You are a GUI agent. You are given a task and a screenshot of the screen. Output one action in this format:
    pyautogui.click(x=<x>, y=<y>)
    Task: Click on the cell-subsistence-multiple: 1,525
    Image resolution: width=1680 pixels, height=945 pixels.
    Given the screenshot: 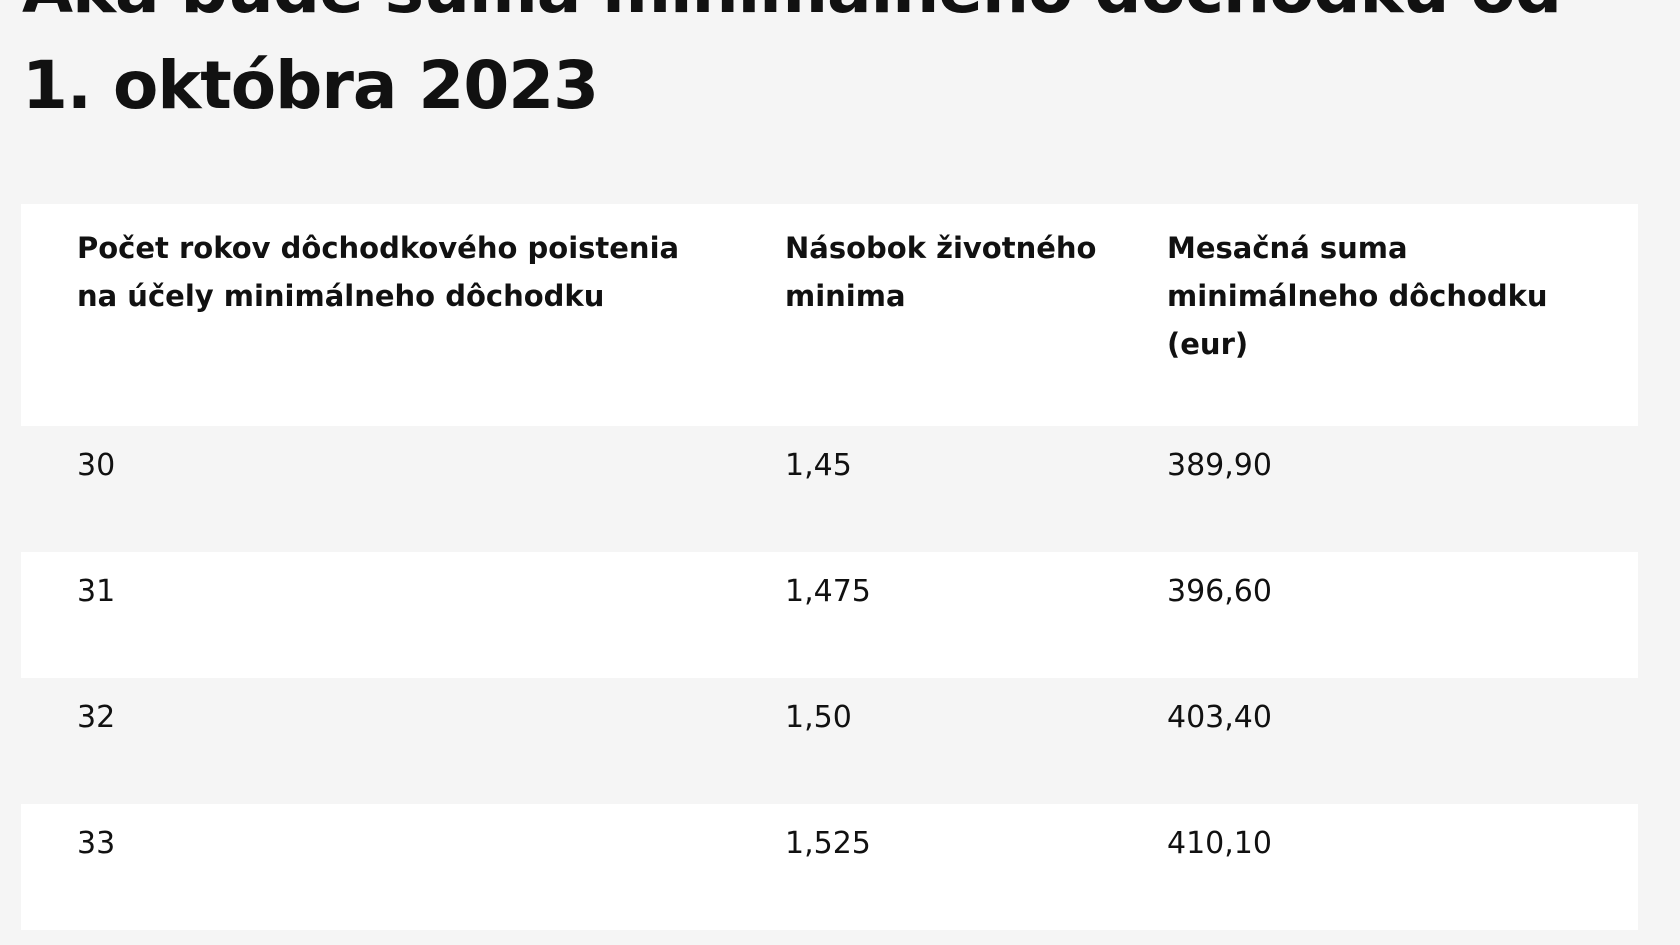 What is the action you would take?
    pyautogui.click(x=828, y=843)
    